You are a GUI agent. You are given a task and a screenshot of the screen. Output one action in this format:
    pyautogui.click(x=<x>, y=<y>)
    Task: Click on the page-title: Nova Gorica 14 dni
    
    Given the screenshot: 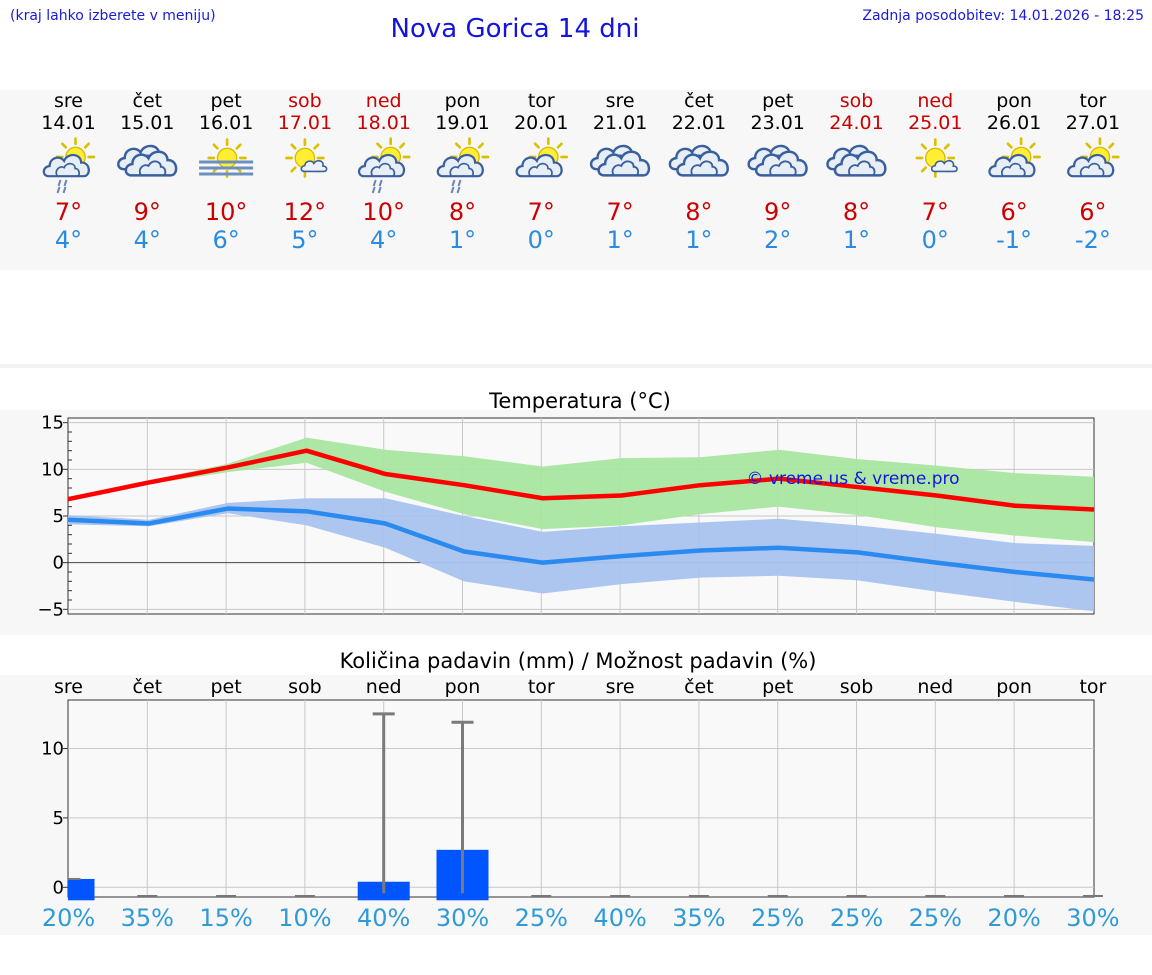 What is the action you would take?
    pyautogui.click(x=515, y=29)
    